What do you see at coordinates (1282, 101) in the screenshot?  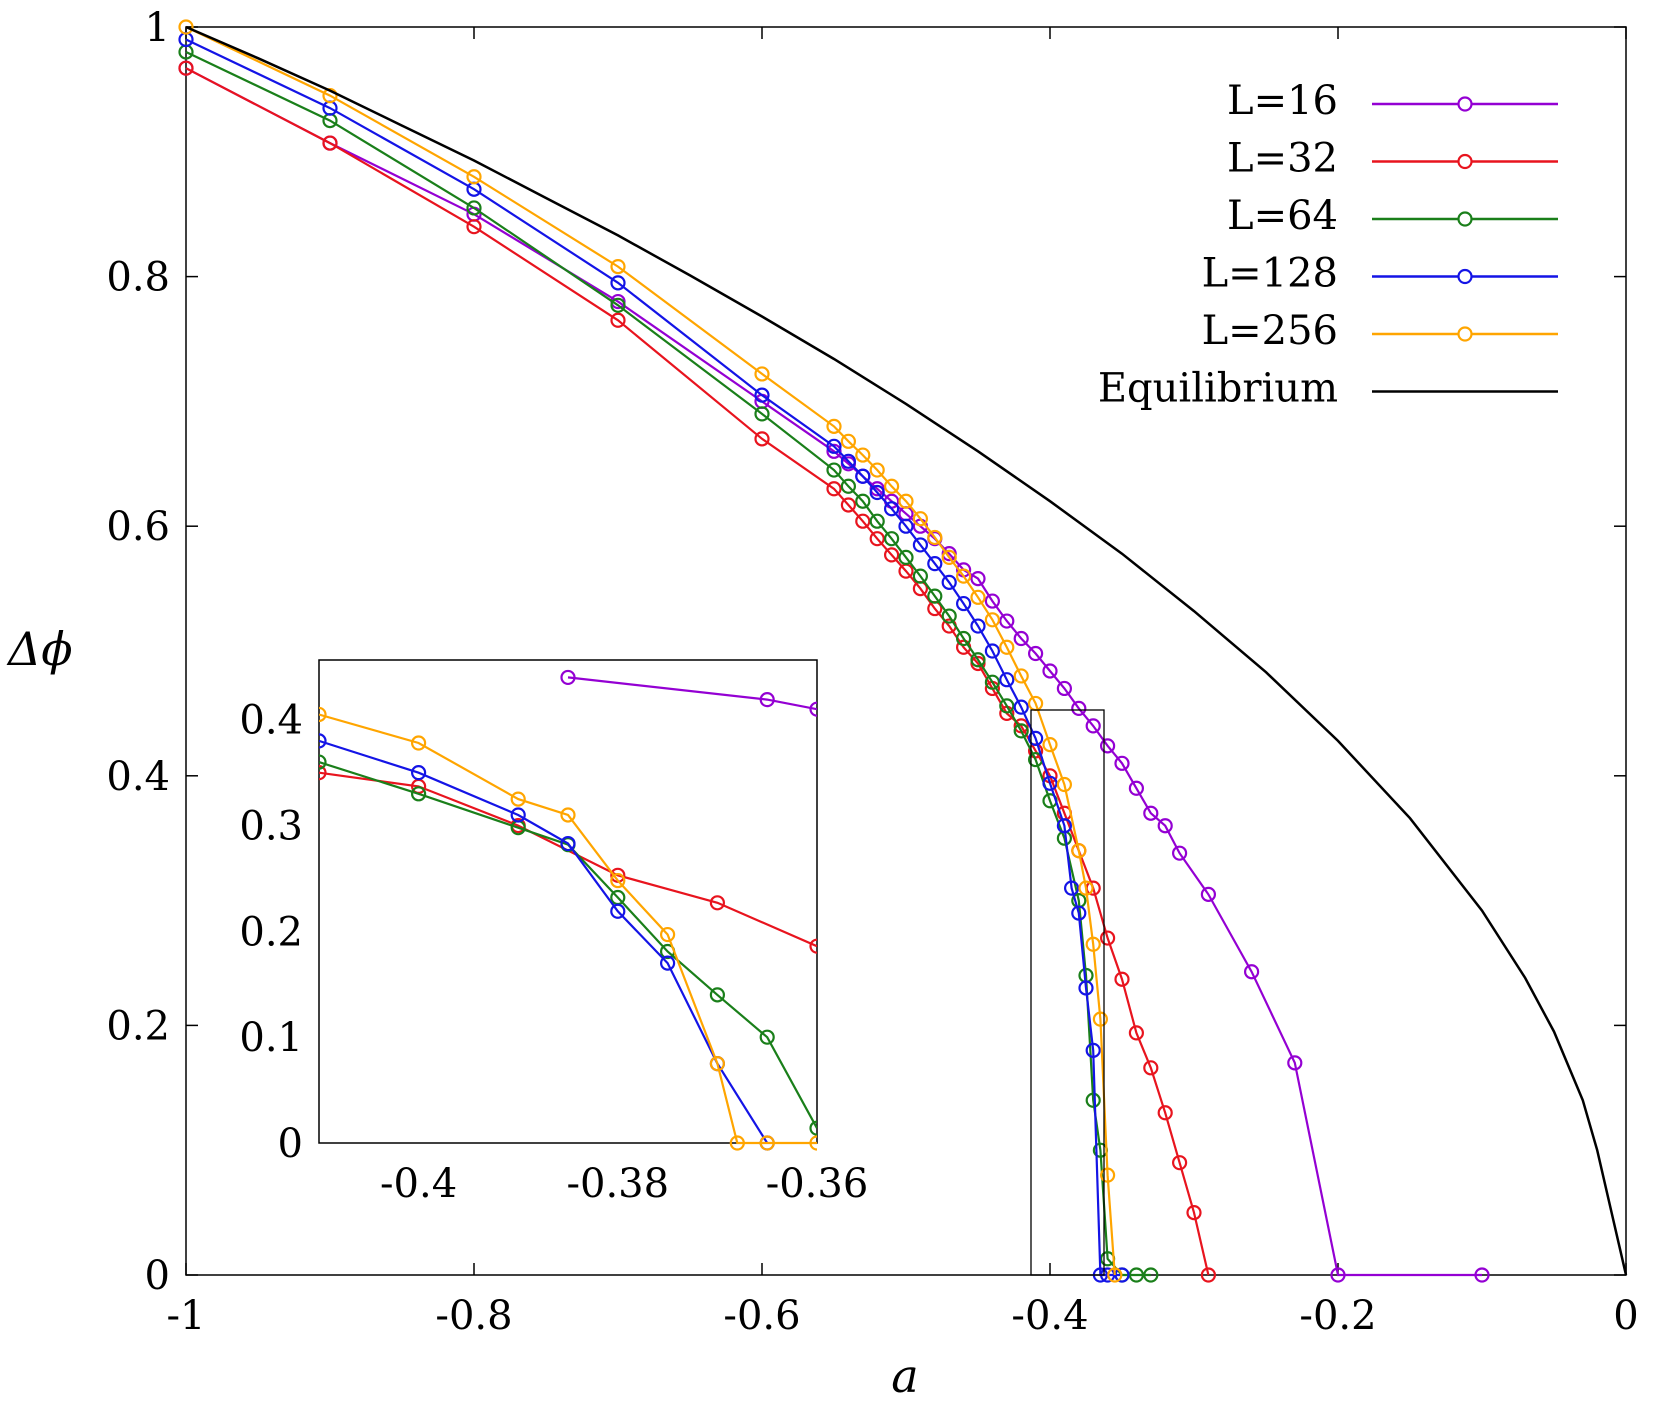 I see `legend-label-l-16: L=16` at bounding box center [1282, 101].